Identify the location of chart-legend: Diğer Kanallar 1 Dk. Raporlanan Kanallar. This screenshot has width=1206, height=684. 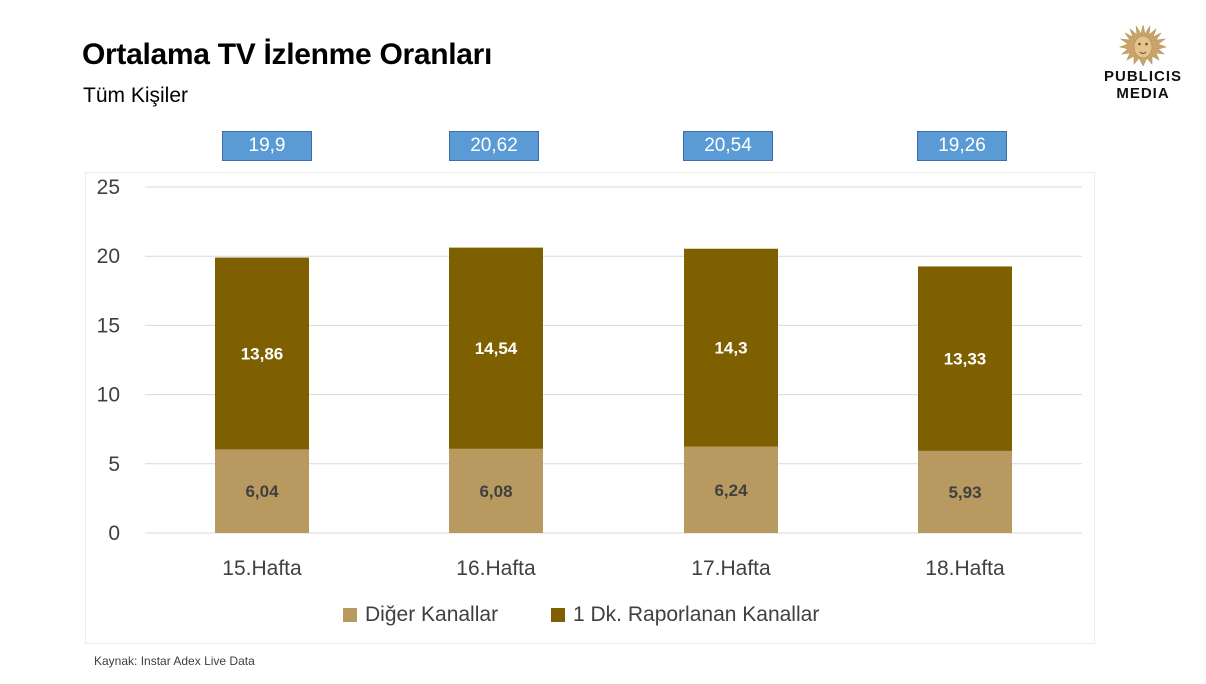
(603, 616).